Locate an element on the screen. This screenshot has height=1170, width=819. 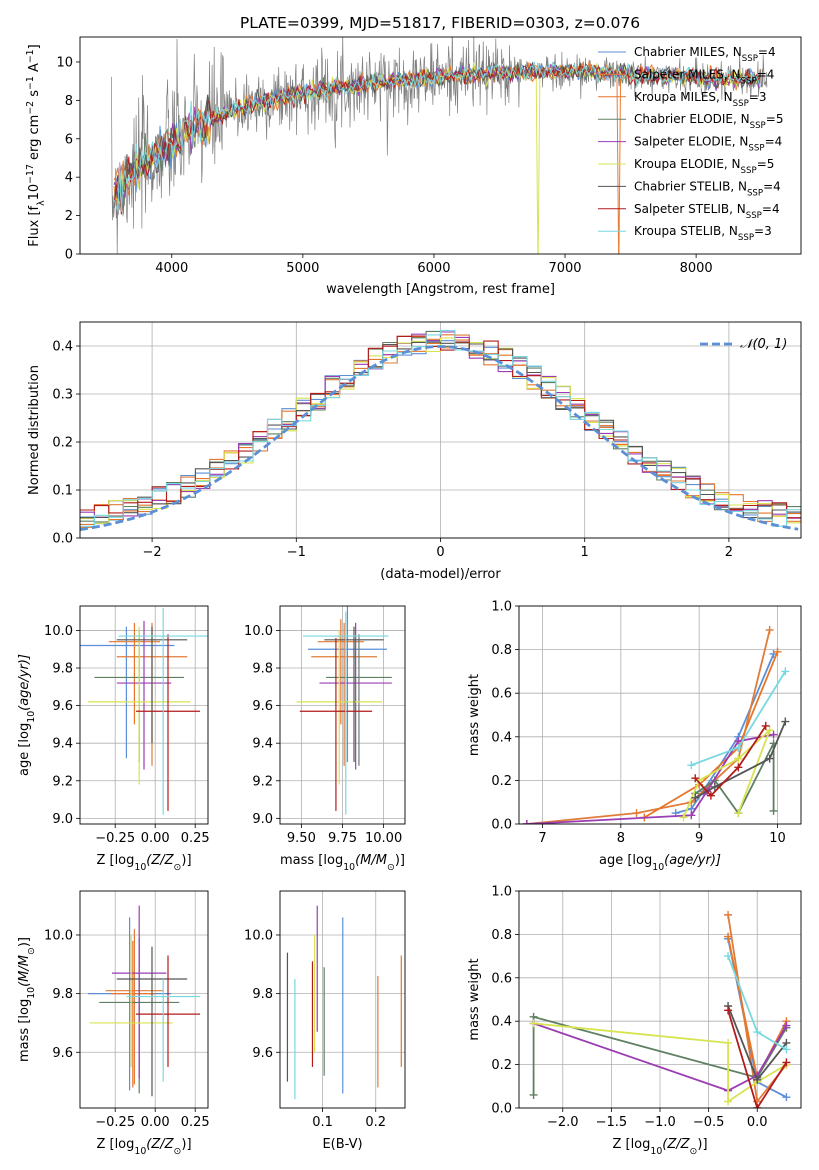
y-axis-label: mass weight is located at coordinates (474, 715).